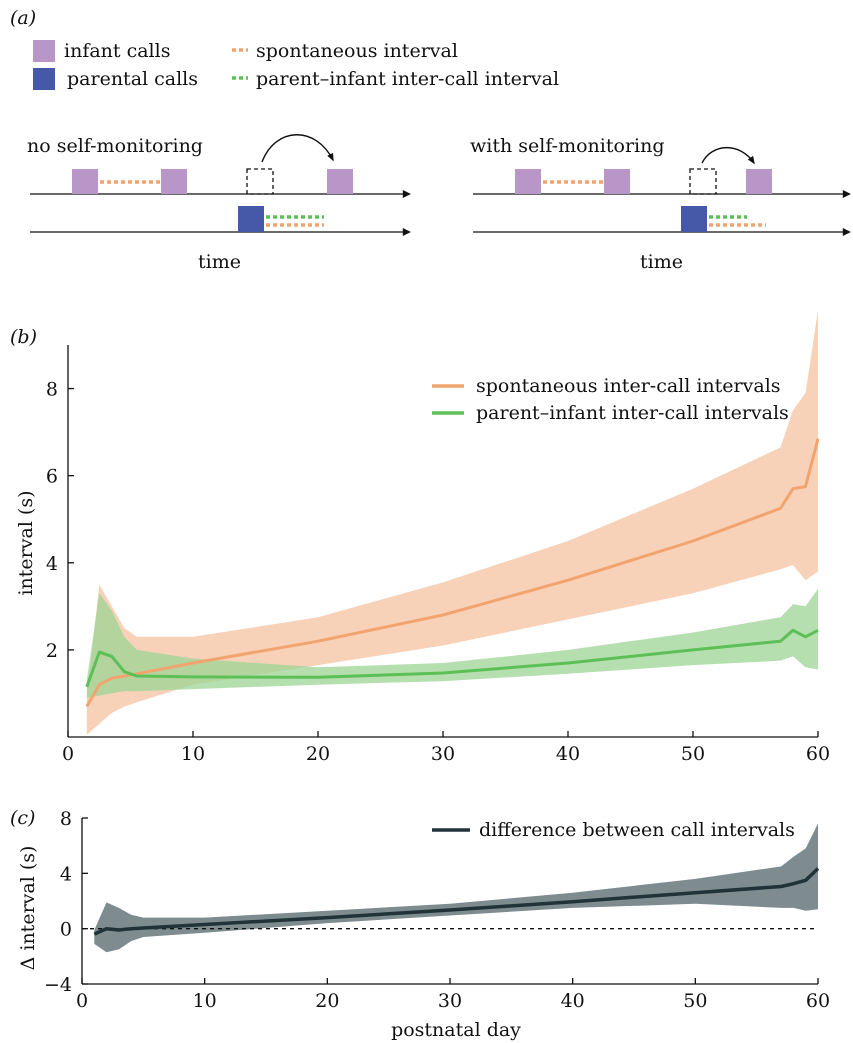 The image size is (853, 1043). What do you see at coordinates (452, 658) in the screenshot?
I see `series-2-line` at bounding box center [452, 658].